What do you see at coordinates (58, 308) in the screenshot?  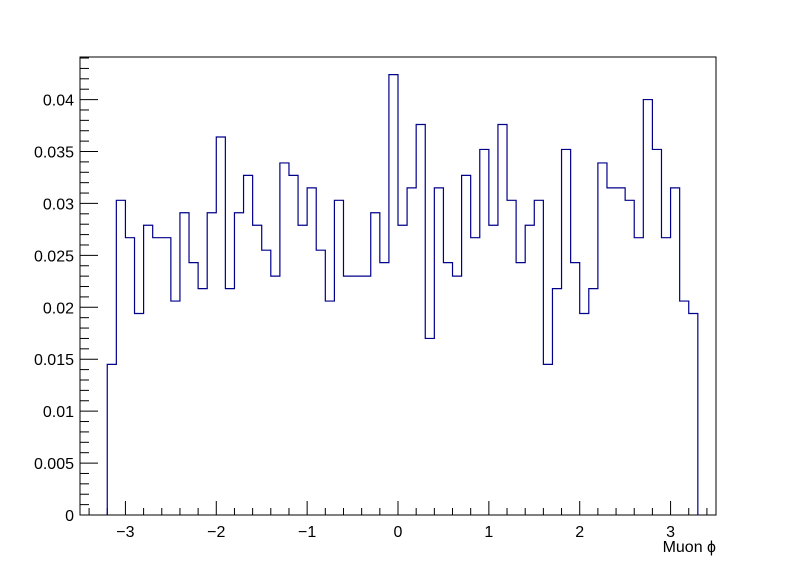 I see `y-tick-label: 0.02` at bounding box center [58, 308].